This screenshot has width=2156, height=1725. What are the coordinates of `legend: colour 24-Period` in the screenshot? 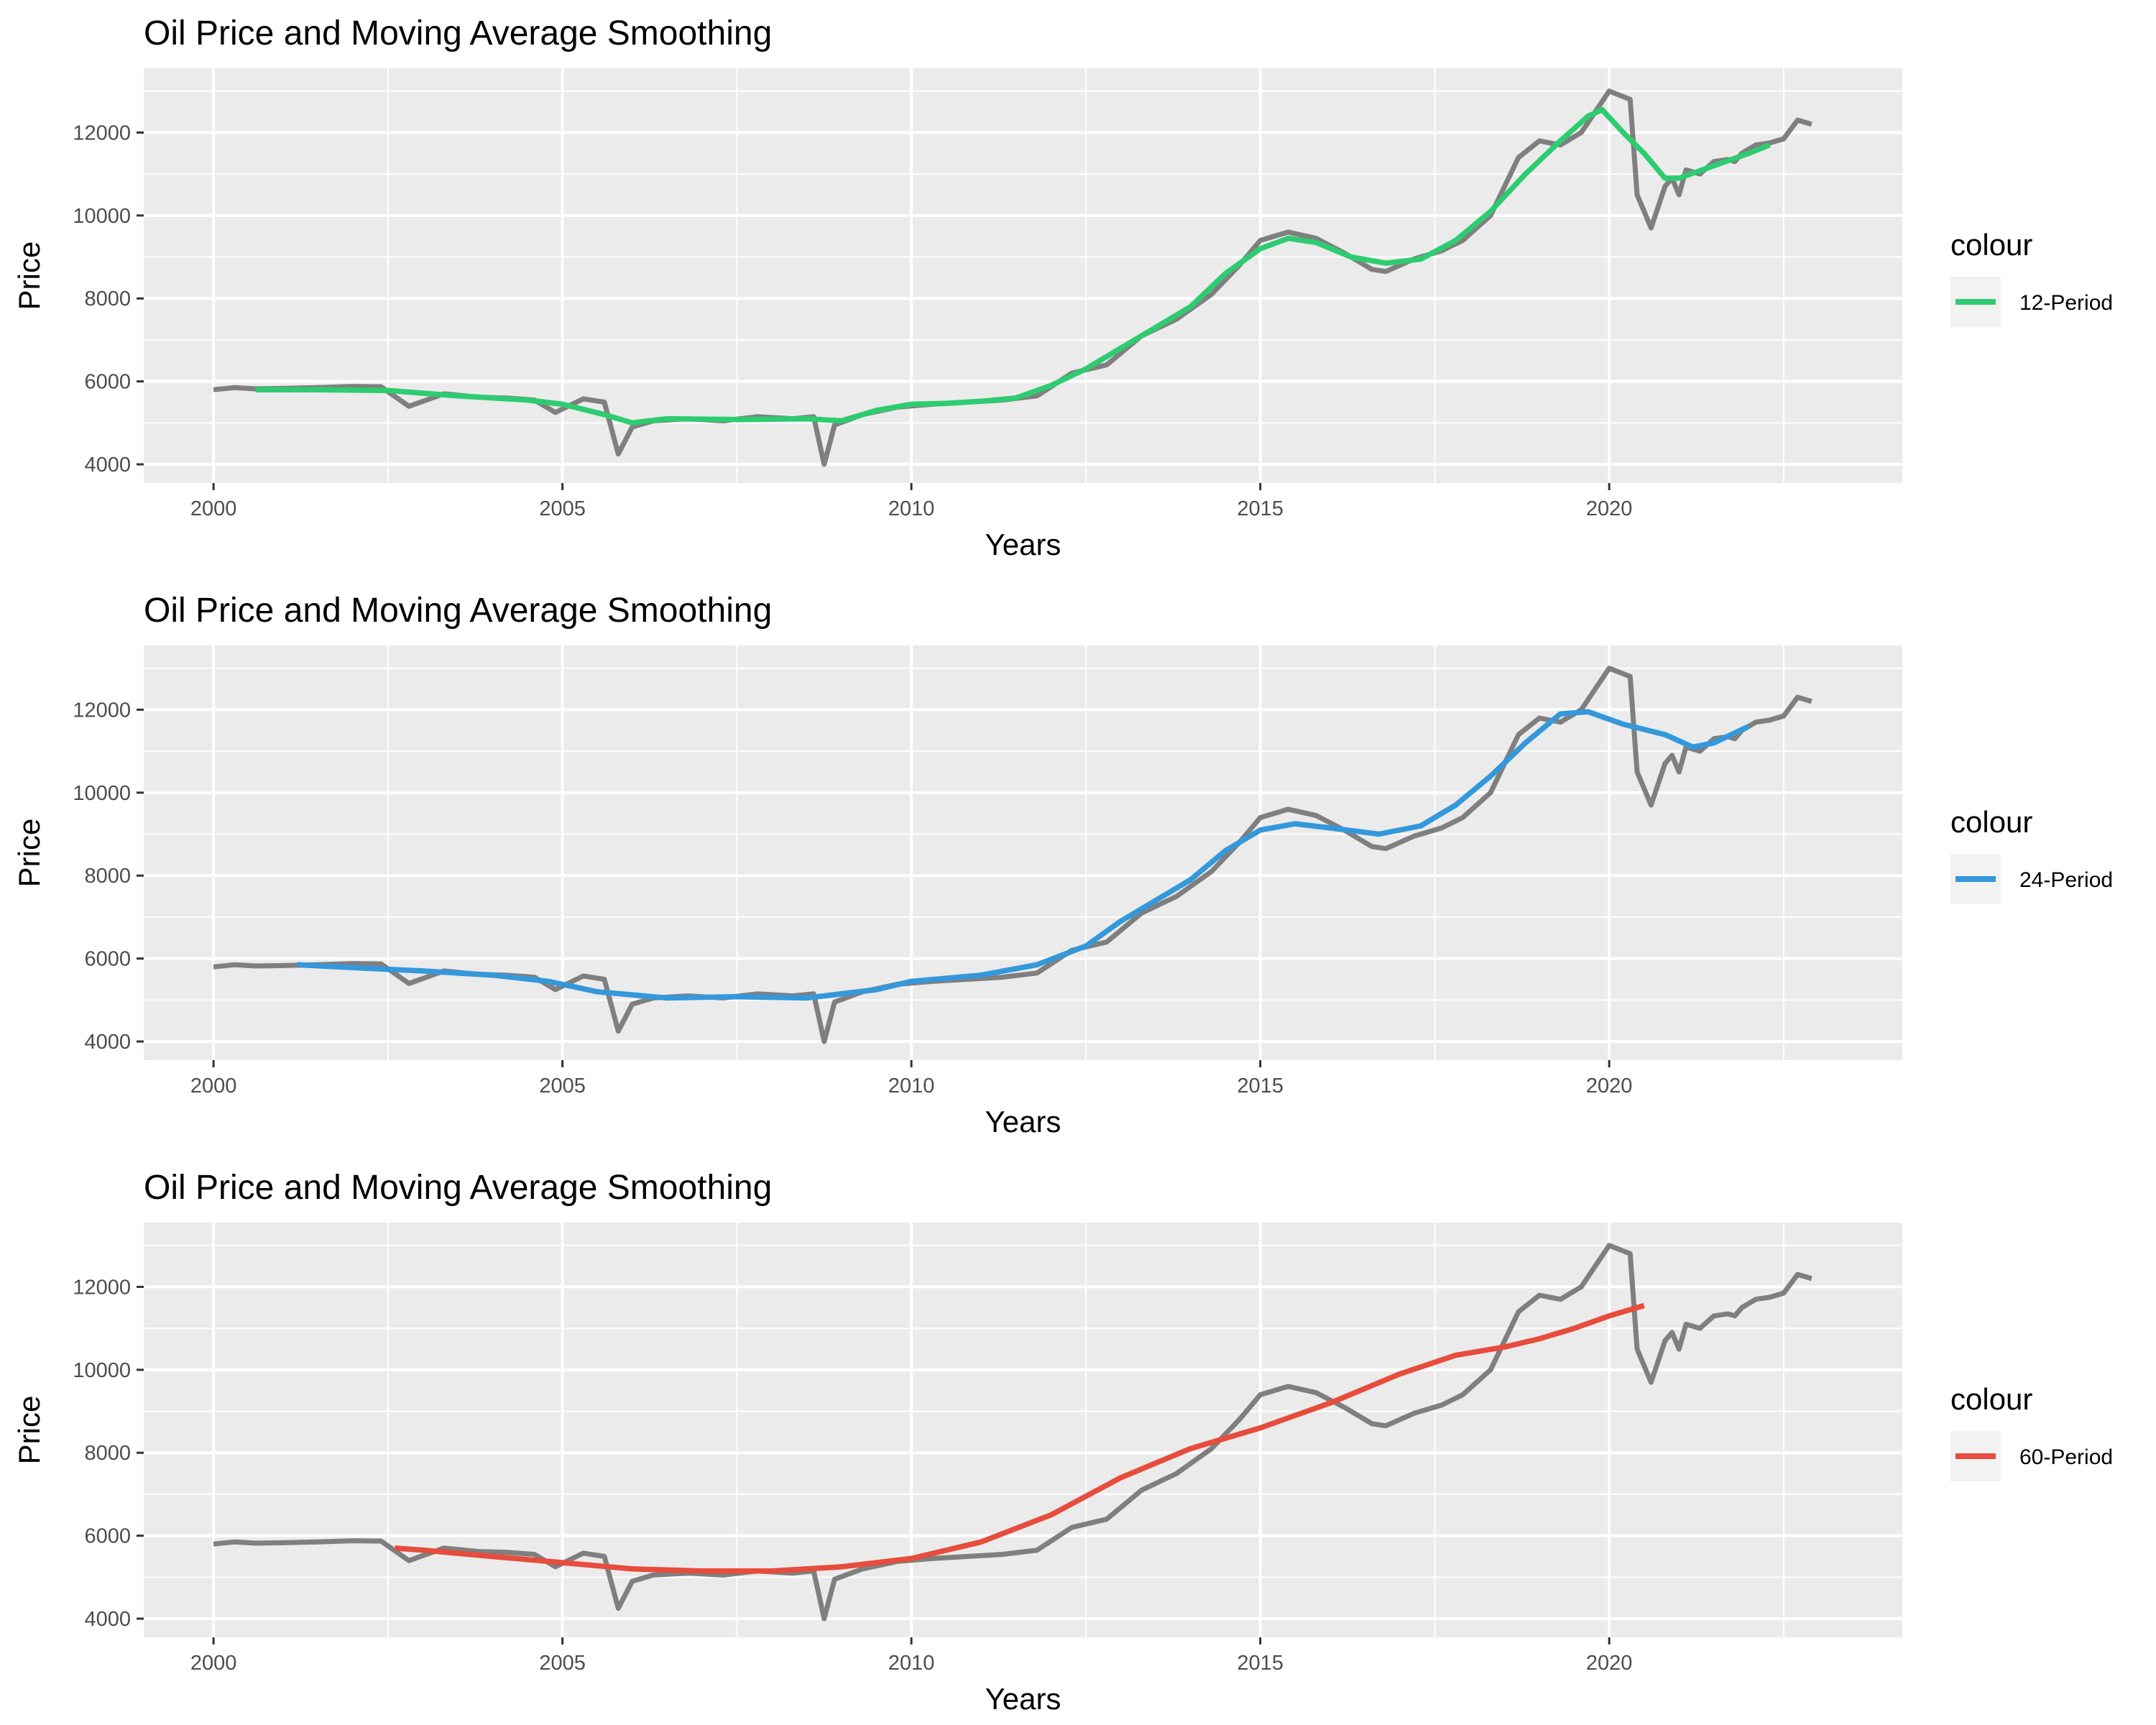 It's located at (2031, 854).